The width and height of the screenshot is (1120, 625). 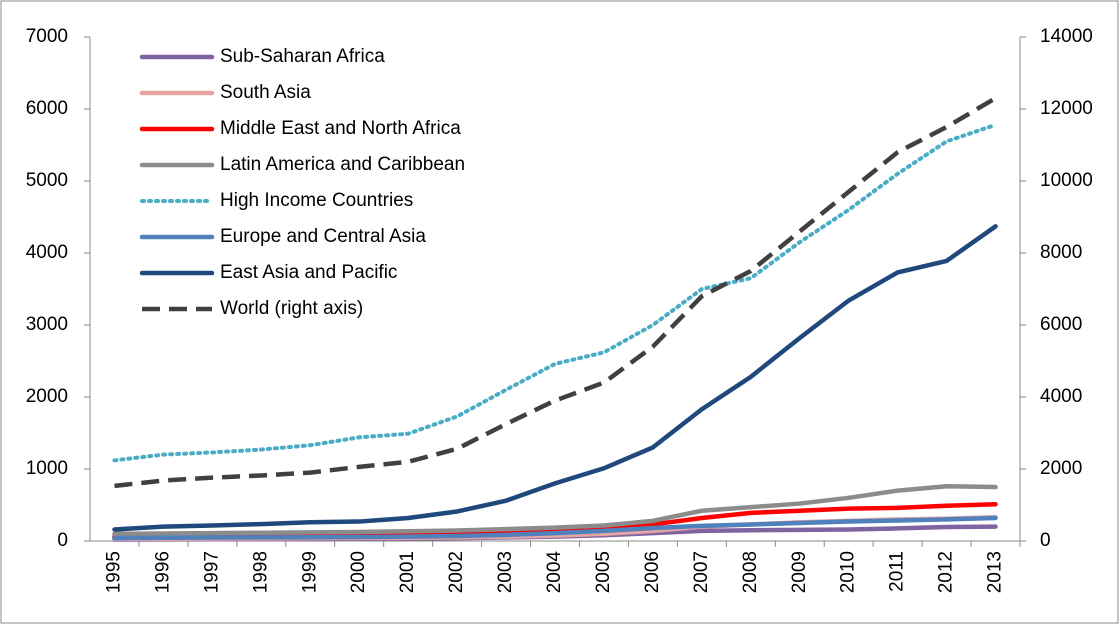 What do you see at coordinates (291, 308) in the screenshot?
I see `legend-label: World (right axis)` at bounding box center [291, 308].